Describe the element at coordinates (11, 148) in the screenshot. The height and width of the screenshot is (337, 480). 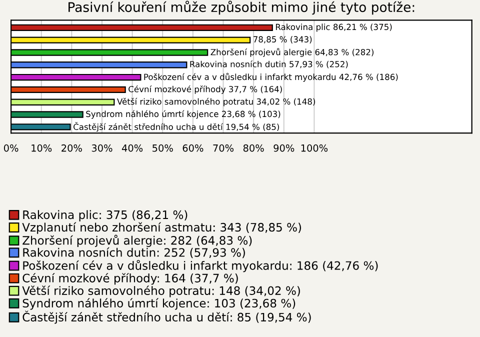
I see `x-tick-label: 0%` at that location.